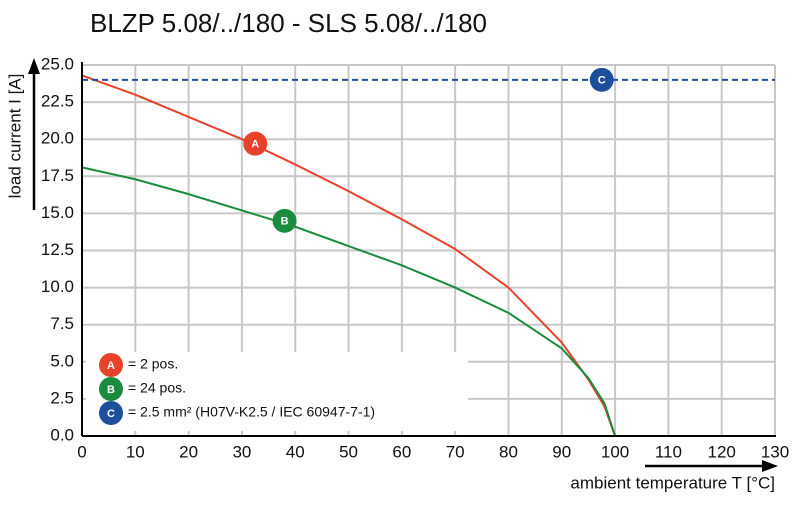 The width and height of the screenshot is (800, 505). Describe the element at coordinates (14, 136) in the screenshot. I see `y-axis-label: load current I [A]` at that location.